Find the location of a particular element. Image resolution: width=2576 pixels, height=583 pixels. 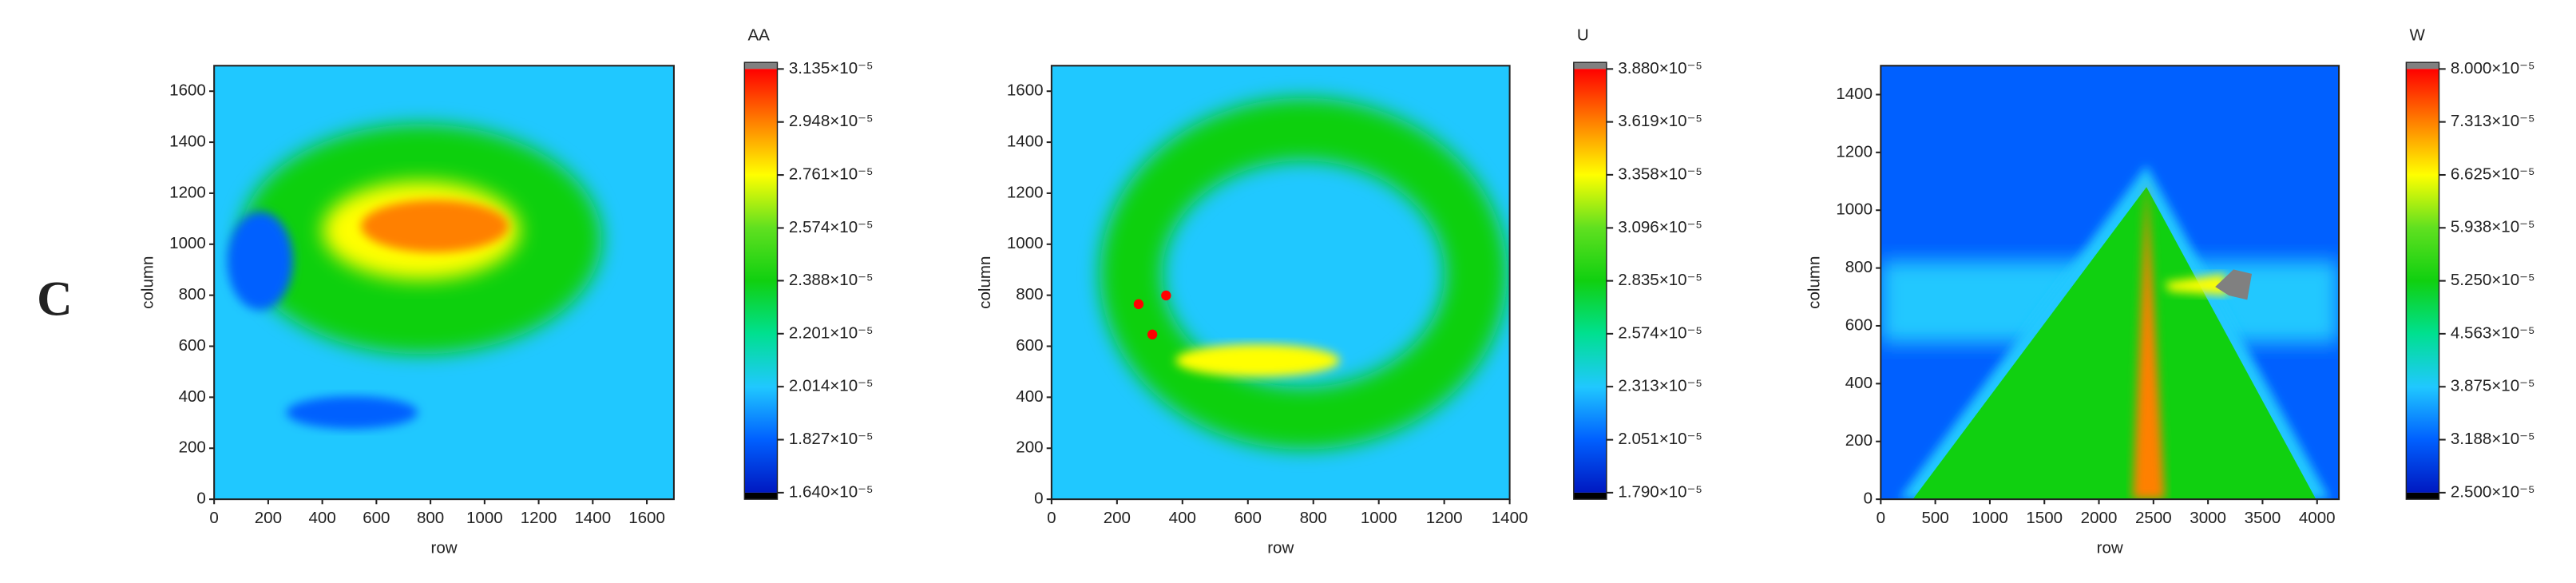

colorbar-tick-label: 2.051×10⁻⁵ is located at coordinates (1660, 439).